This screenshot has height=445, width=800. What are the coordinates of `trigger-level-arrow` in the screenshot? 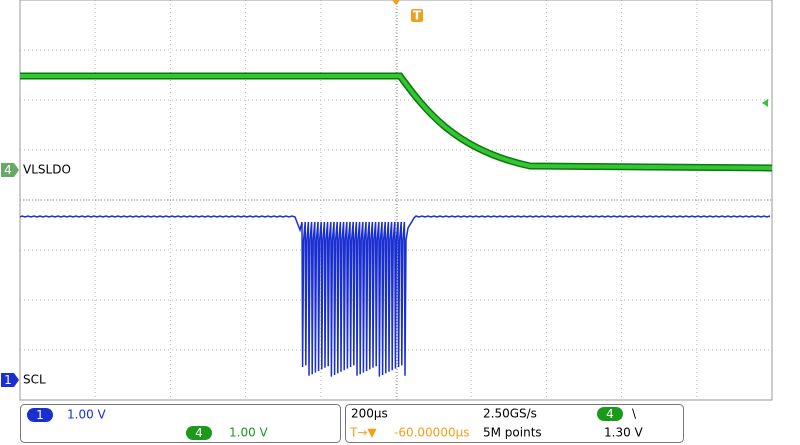 It's located at (765, 103).